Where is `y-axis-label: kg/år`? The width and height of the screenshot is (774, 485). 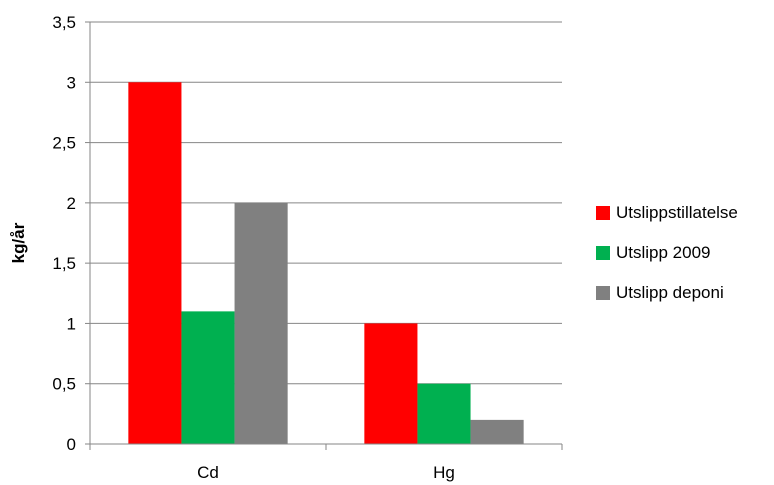 y-axis-label: kg/år is located at coordinates (18, 242).